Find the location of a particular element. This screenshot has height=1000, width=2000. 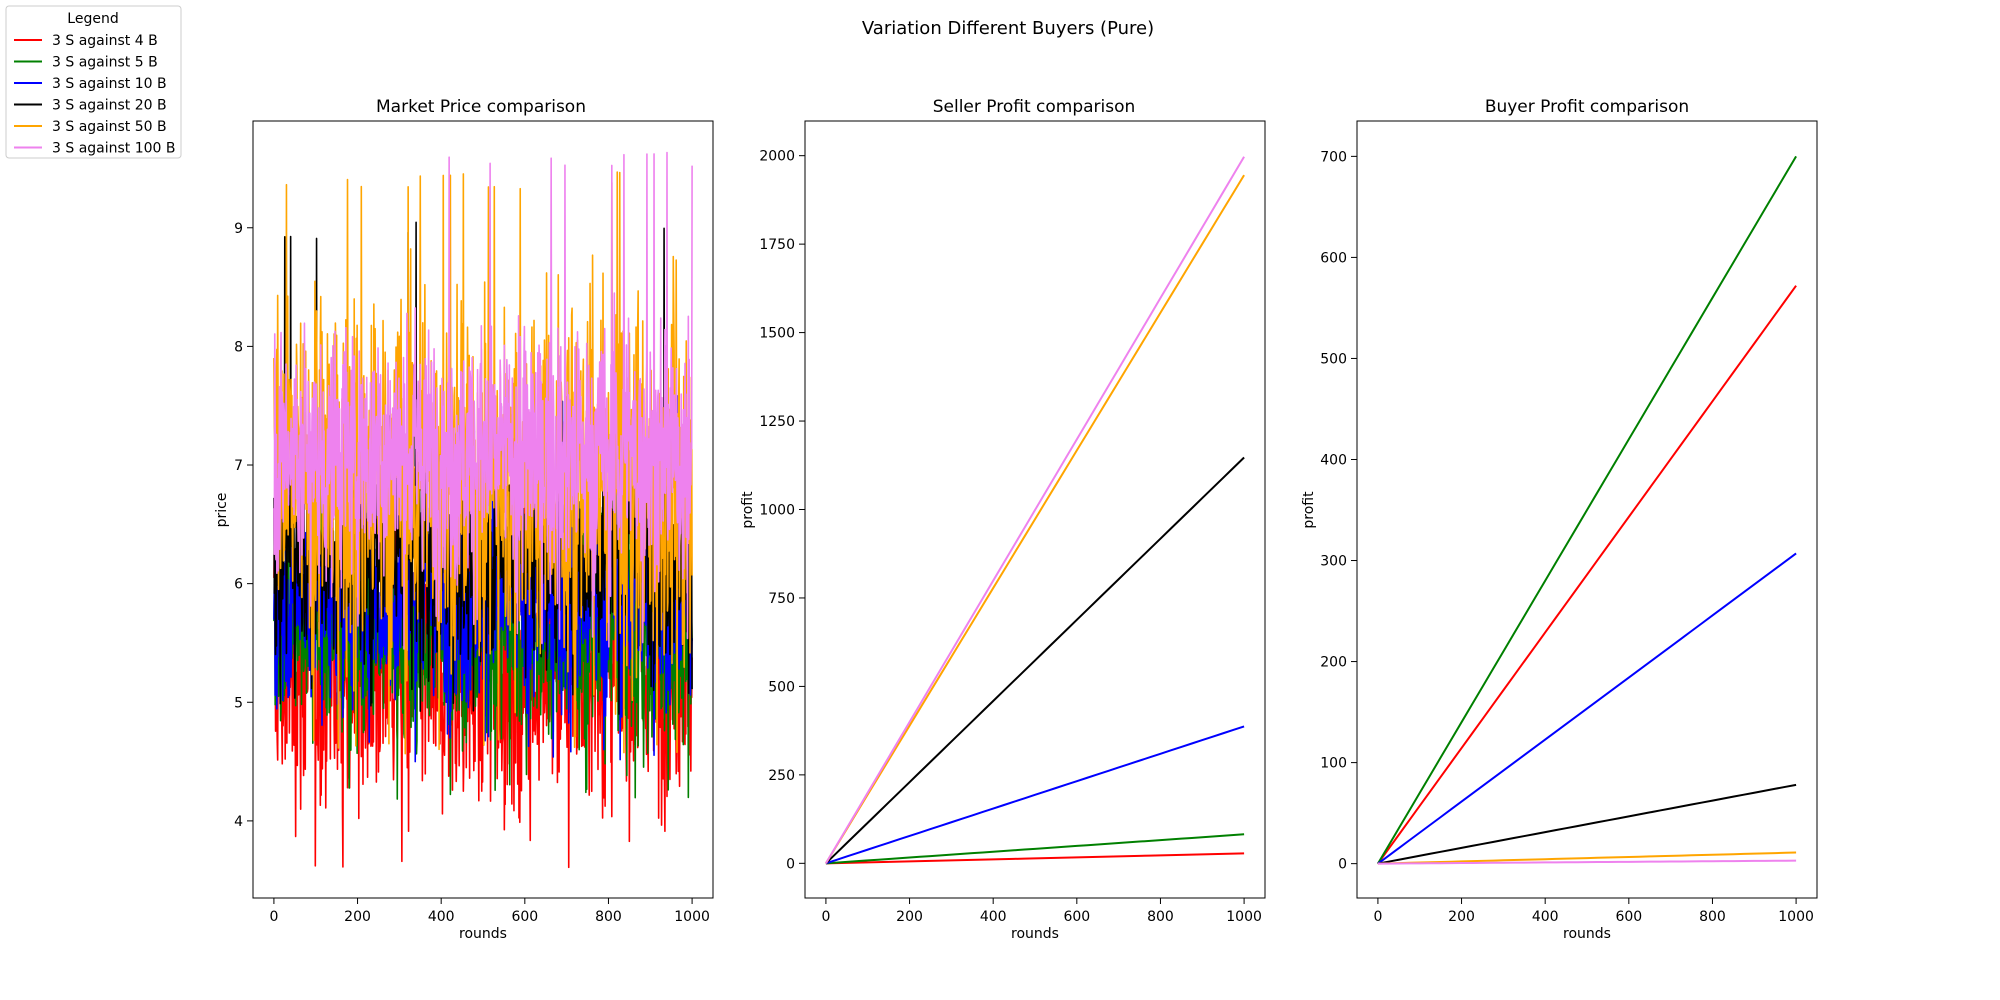

seller-profit-ylabel: profit is located at coordinates (748, 510).